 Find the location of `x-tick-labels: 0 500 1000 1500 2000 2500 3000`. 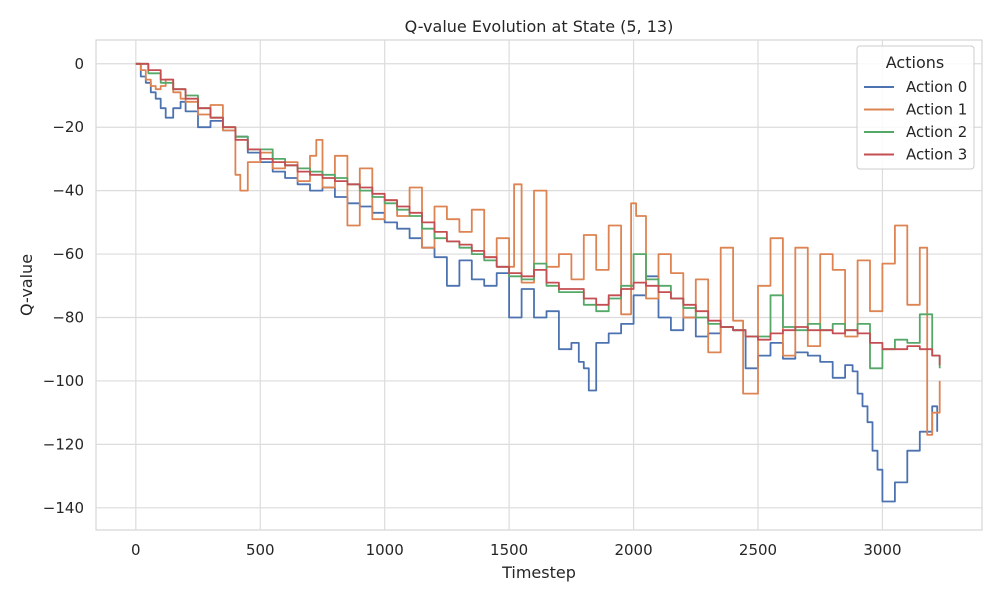

x-tick-labels: 0 500 1000 1500 2000 2500 3000 is located at coordinates (516, 550).